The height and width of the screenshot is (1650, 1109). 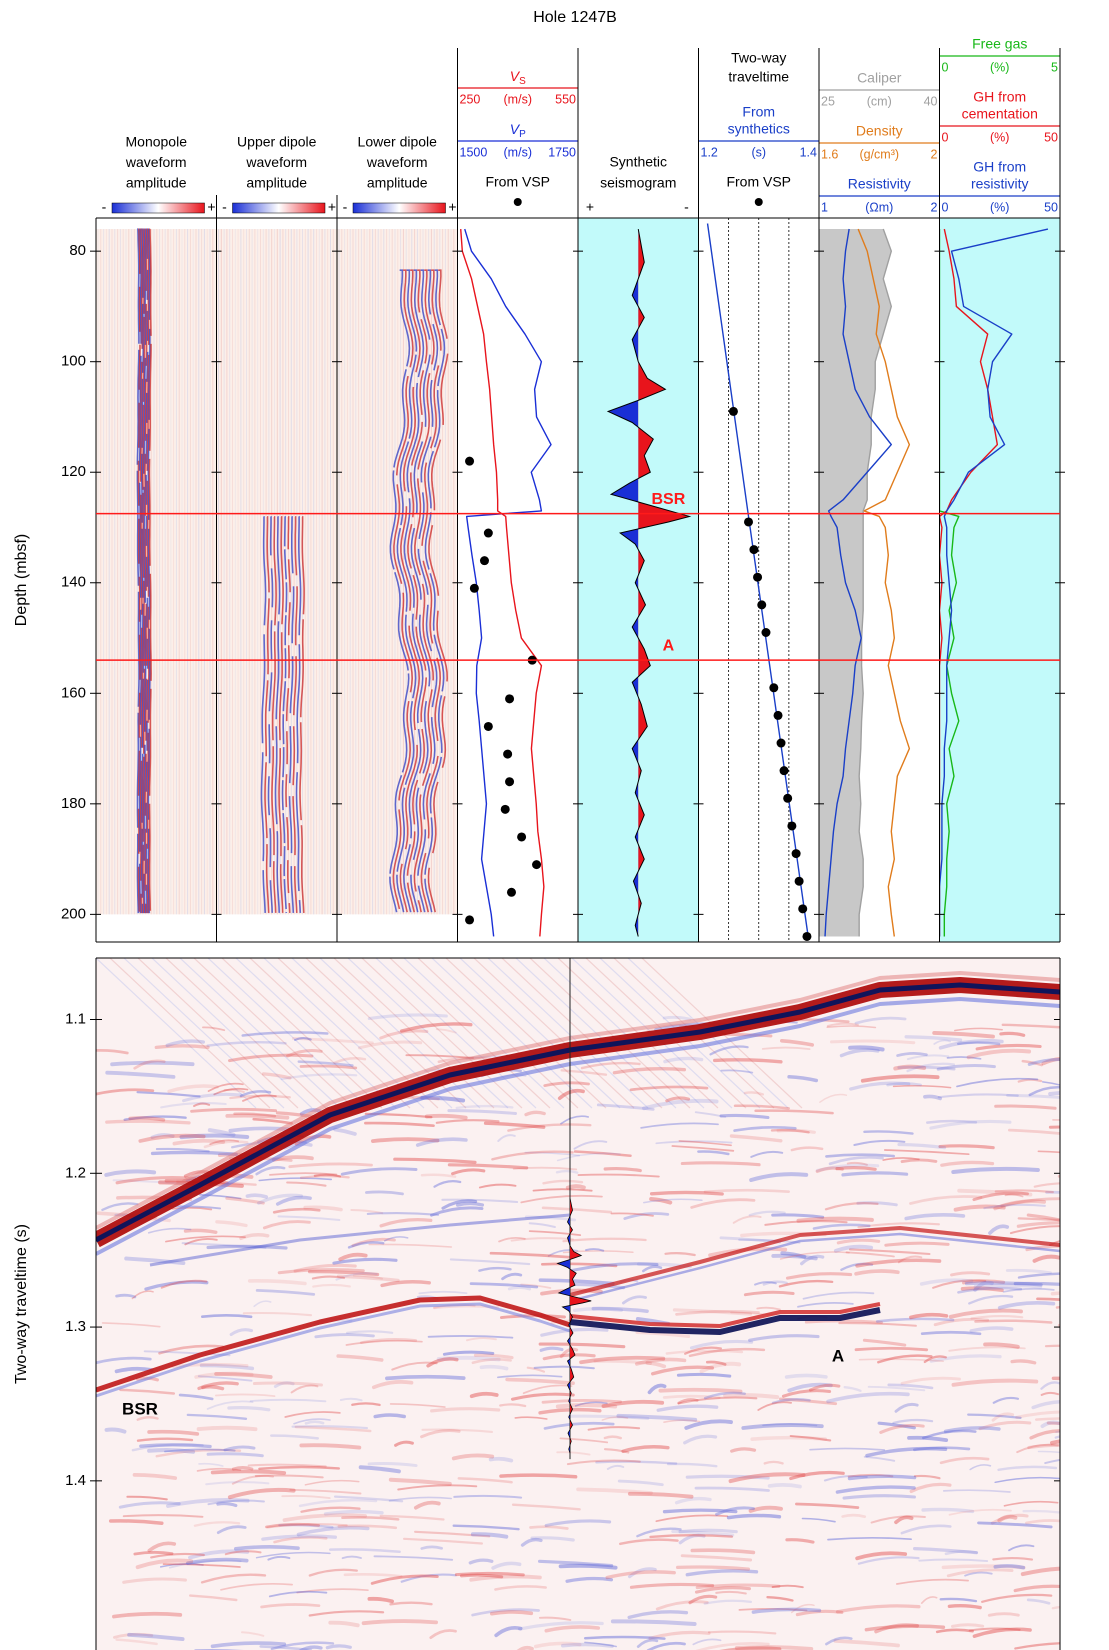 What do you see at coordinates (563, 1326) in the screenshot?
I see `section-synthetic-positive` at bounding box center [563, 1326].